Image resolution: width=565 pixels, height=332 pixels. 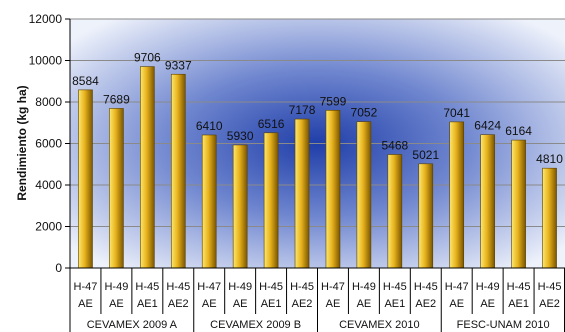 I want to click on y-tick-label: 6000, so click(x=48, y=144).